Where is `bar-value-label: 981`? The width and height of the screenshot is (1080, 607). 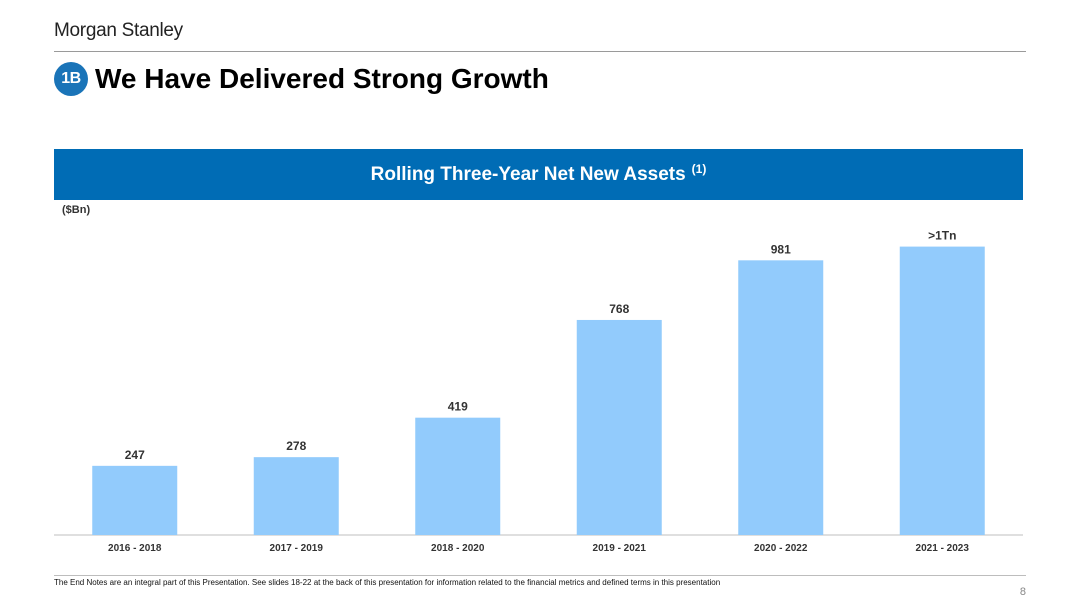 bar-value-label: 981 is located at coordinates (781, 249).